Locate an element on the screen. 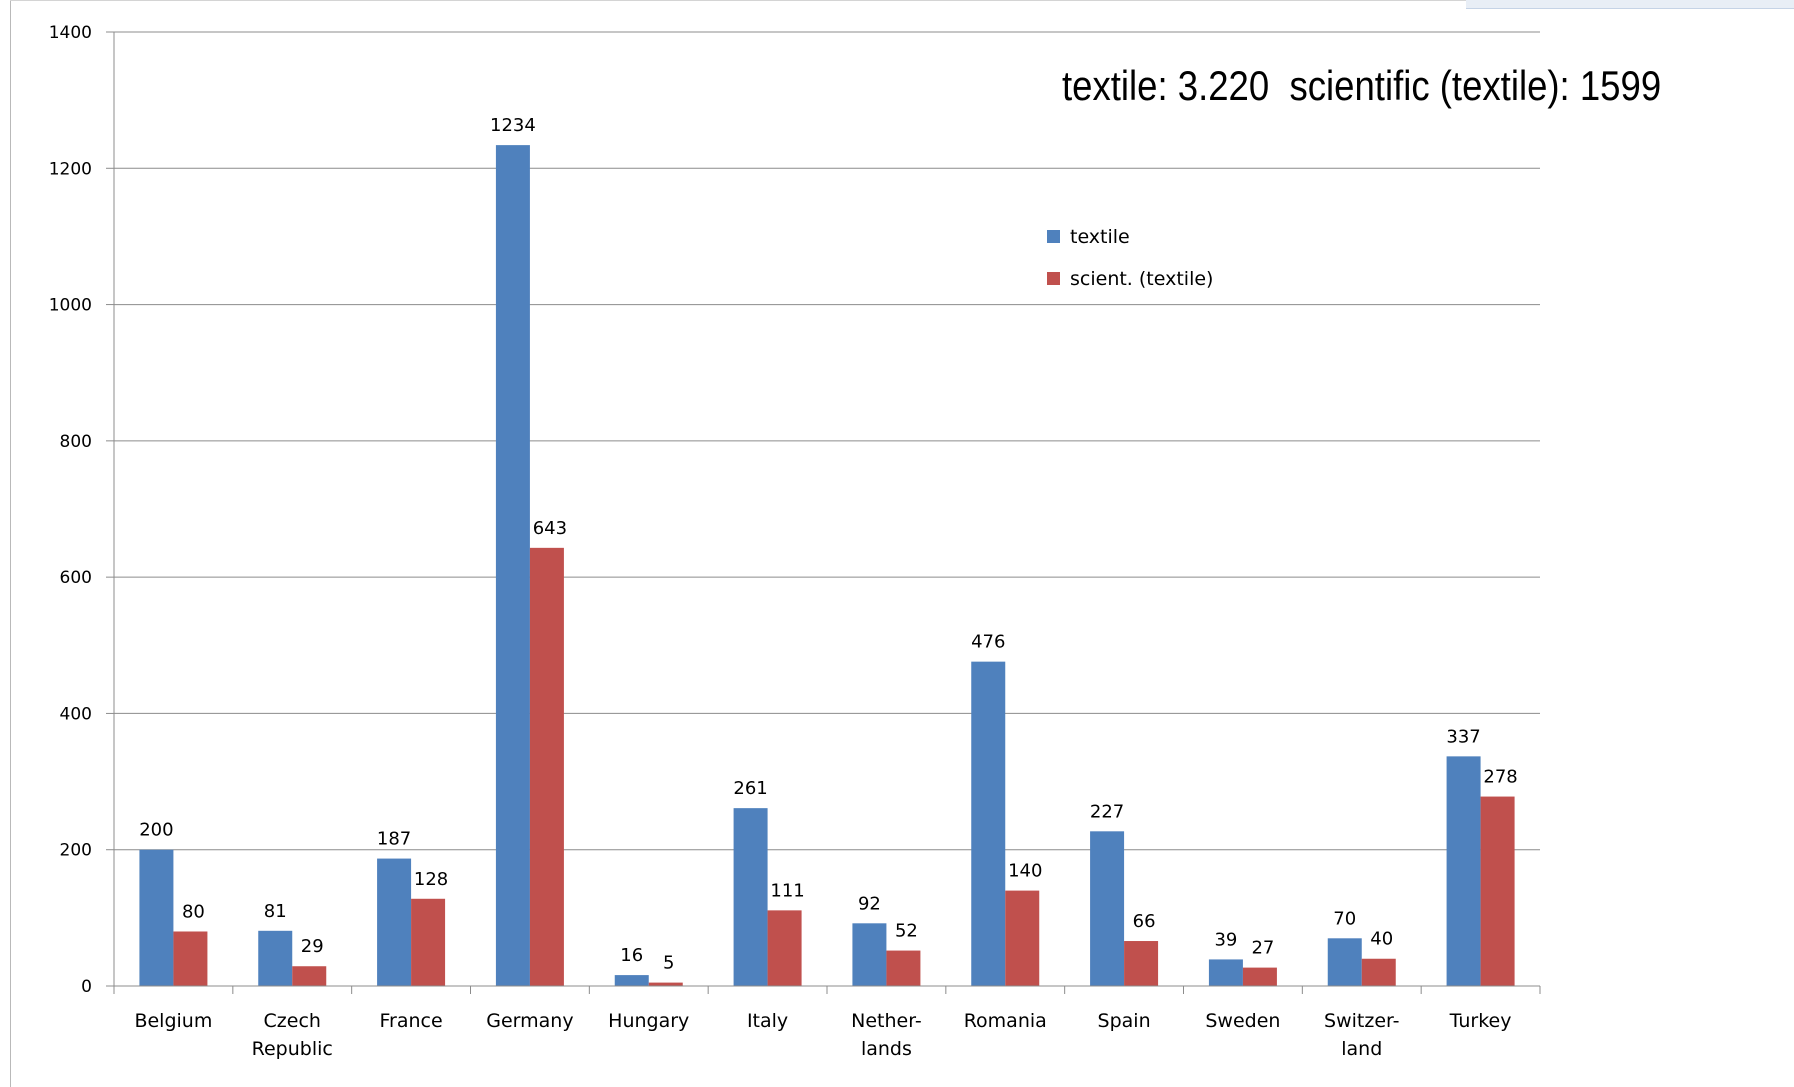 The height and width of the screenshot is (1087, 1794). data-label: 27 is located at coordinates (1262, 948).